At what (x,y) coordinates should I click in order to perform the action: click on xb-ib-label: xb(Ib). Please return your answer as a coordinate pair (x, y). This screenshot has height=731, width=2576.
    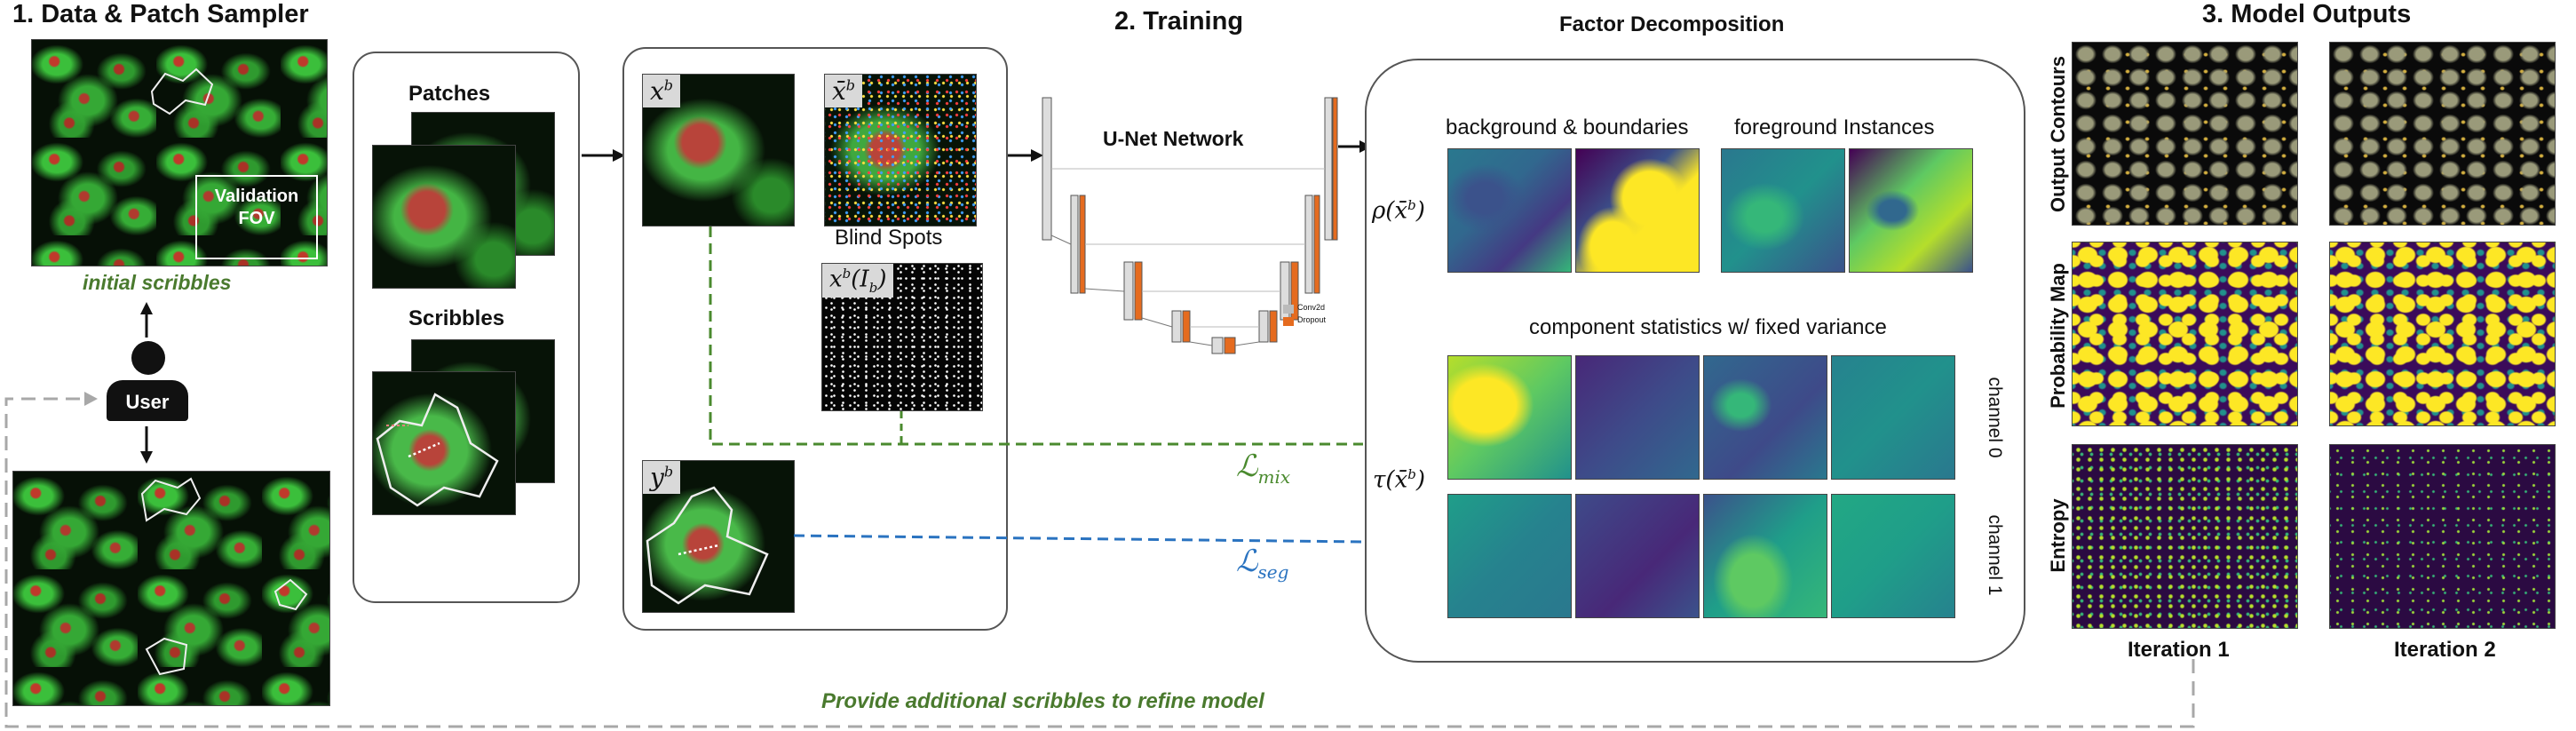
    Looking at the image, I should click on (858, 281).